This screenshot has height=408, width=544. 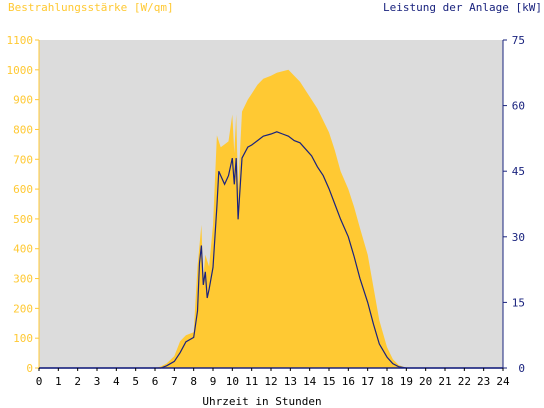 What do you see at coordinates (23, 189) in the screenshot?
I see `y-left-tick-label: 600` at bounding box center [23, 189].